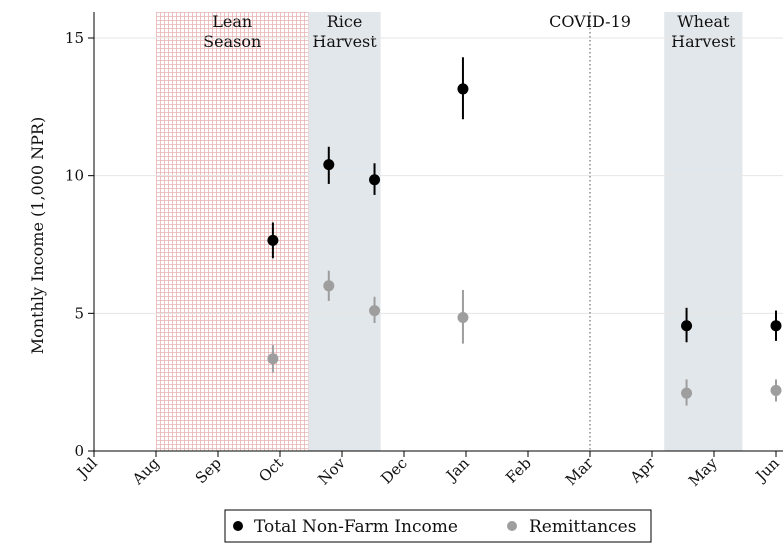  What do you see at coordinates (767, 470) in the screenshot?
I see `x-tick-label-jun: Jun` at bounding box center [767, 470].